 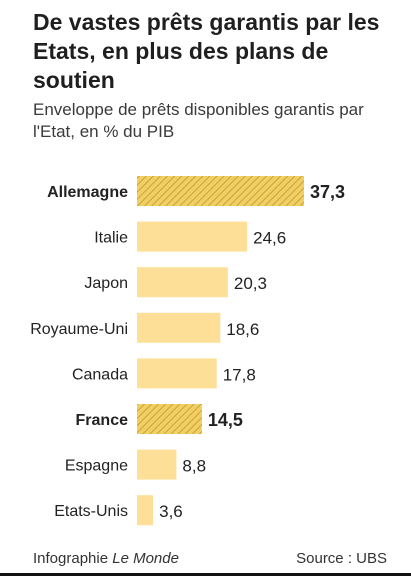 What do you see at coordinates (194, 466) in the screenshot?
I see `value-label: 8,8` at bounding box center [194, 466].